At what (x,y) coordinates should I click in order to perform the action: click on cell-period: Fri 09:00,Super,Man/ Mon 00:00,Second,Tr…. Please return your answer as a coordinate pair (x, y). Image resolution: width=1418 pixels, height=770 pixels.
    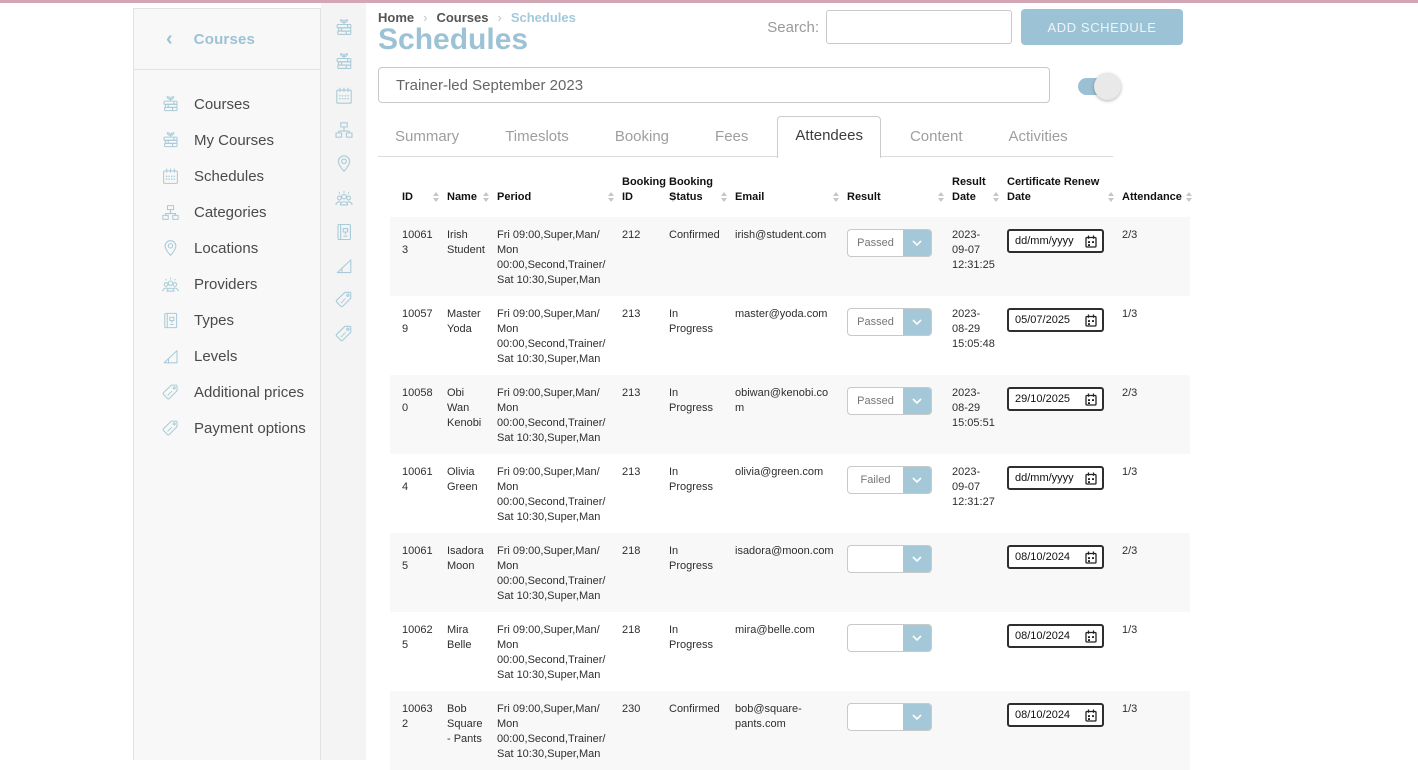
    Looking at the image, I should click on (551, 573).